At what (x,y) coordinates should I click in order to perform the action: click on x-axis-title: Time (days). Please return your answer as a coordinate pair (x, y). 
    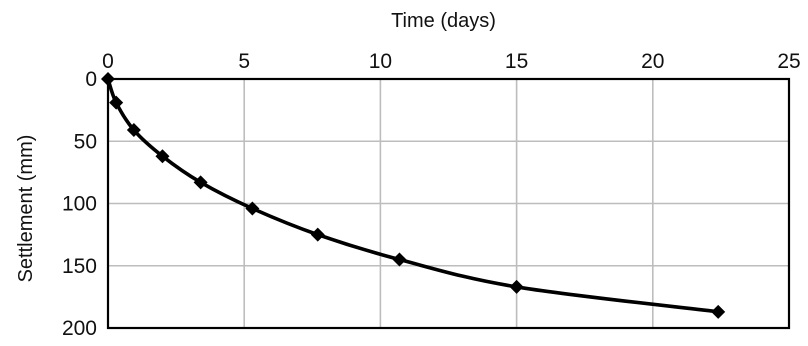
    Looking at the image, I should click on (443, 21).